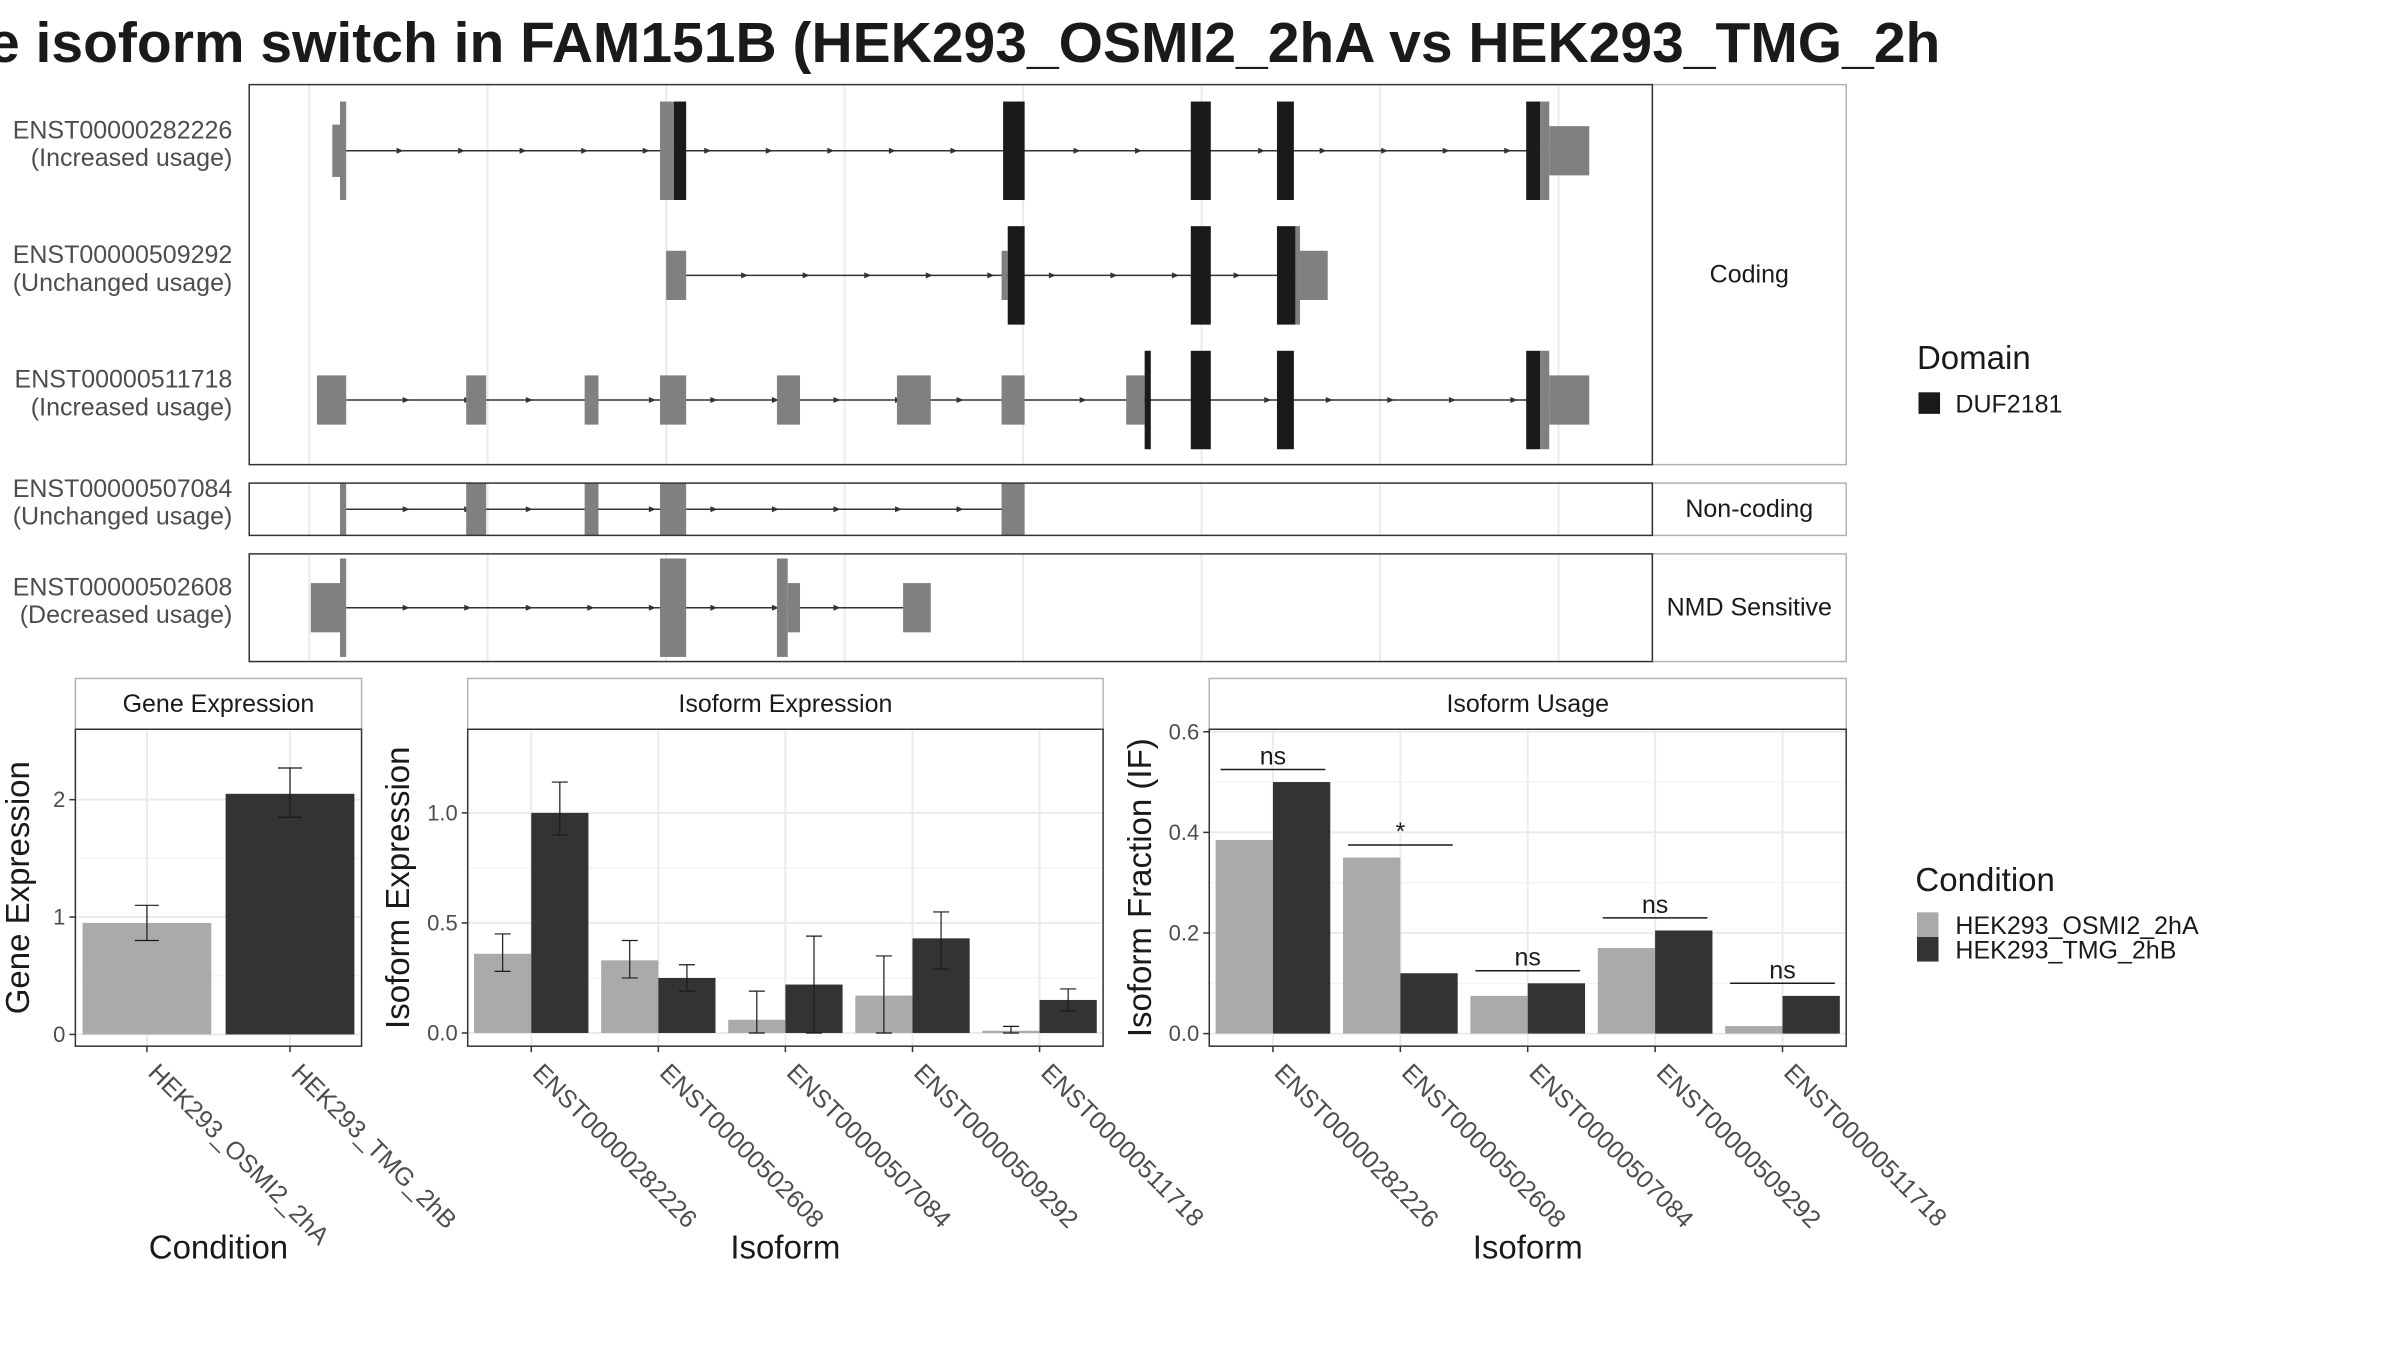  I want to click on condition-legend-key, so click(1927, 949).